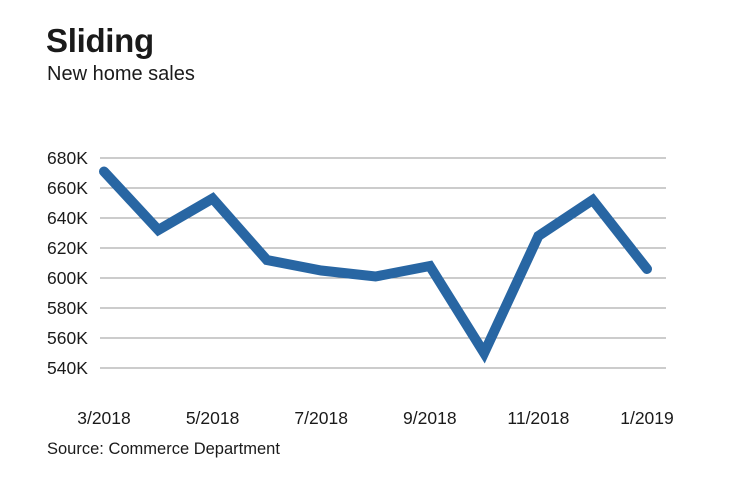 This screenshot has height=482, width=740. What do you see at coordinates (67, 158) in the screenshot?
I see `y-tick-label: 680K` at bounding box center [67, 158].